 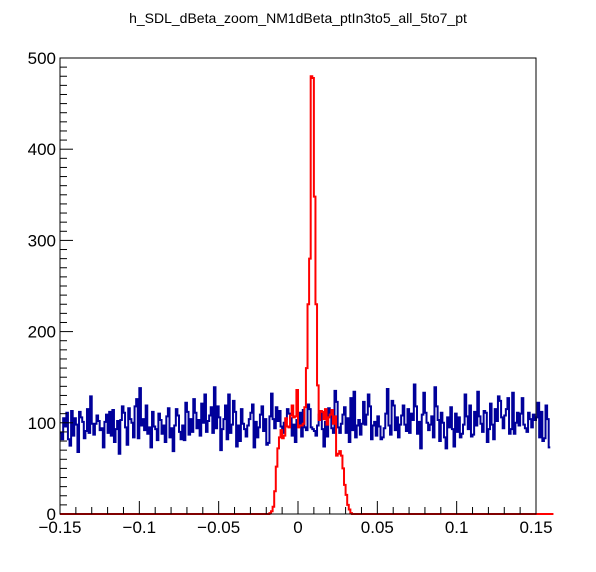 What do you see at coordinates (42, 332) in the screenshot?
I see `y-tick-label: 200` at bounding box center [42, 332].